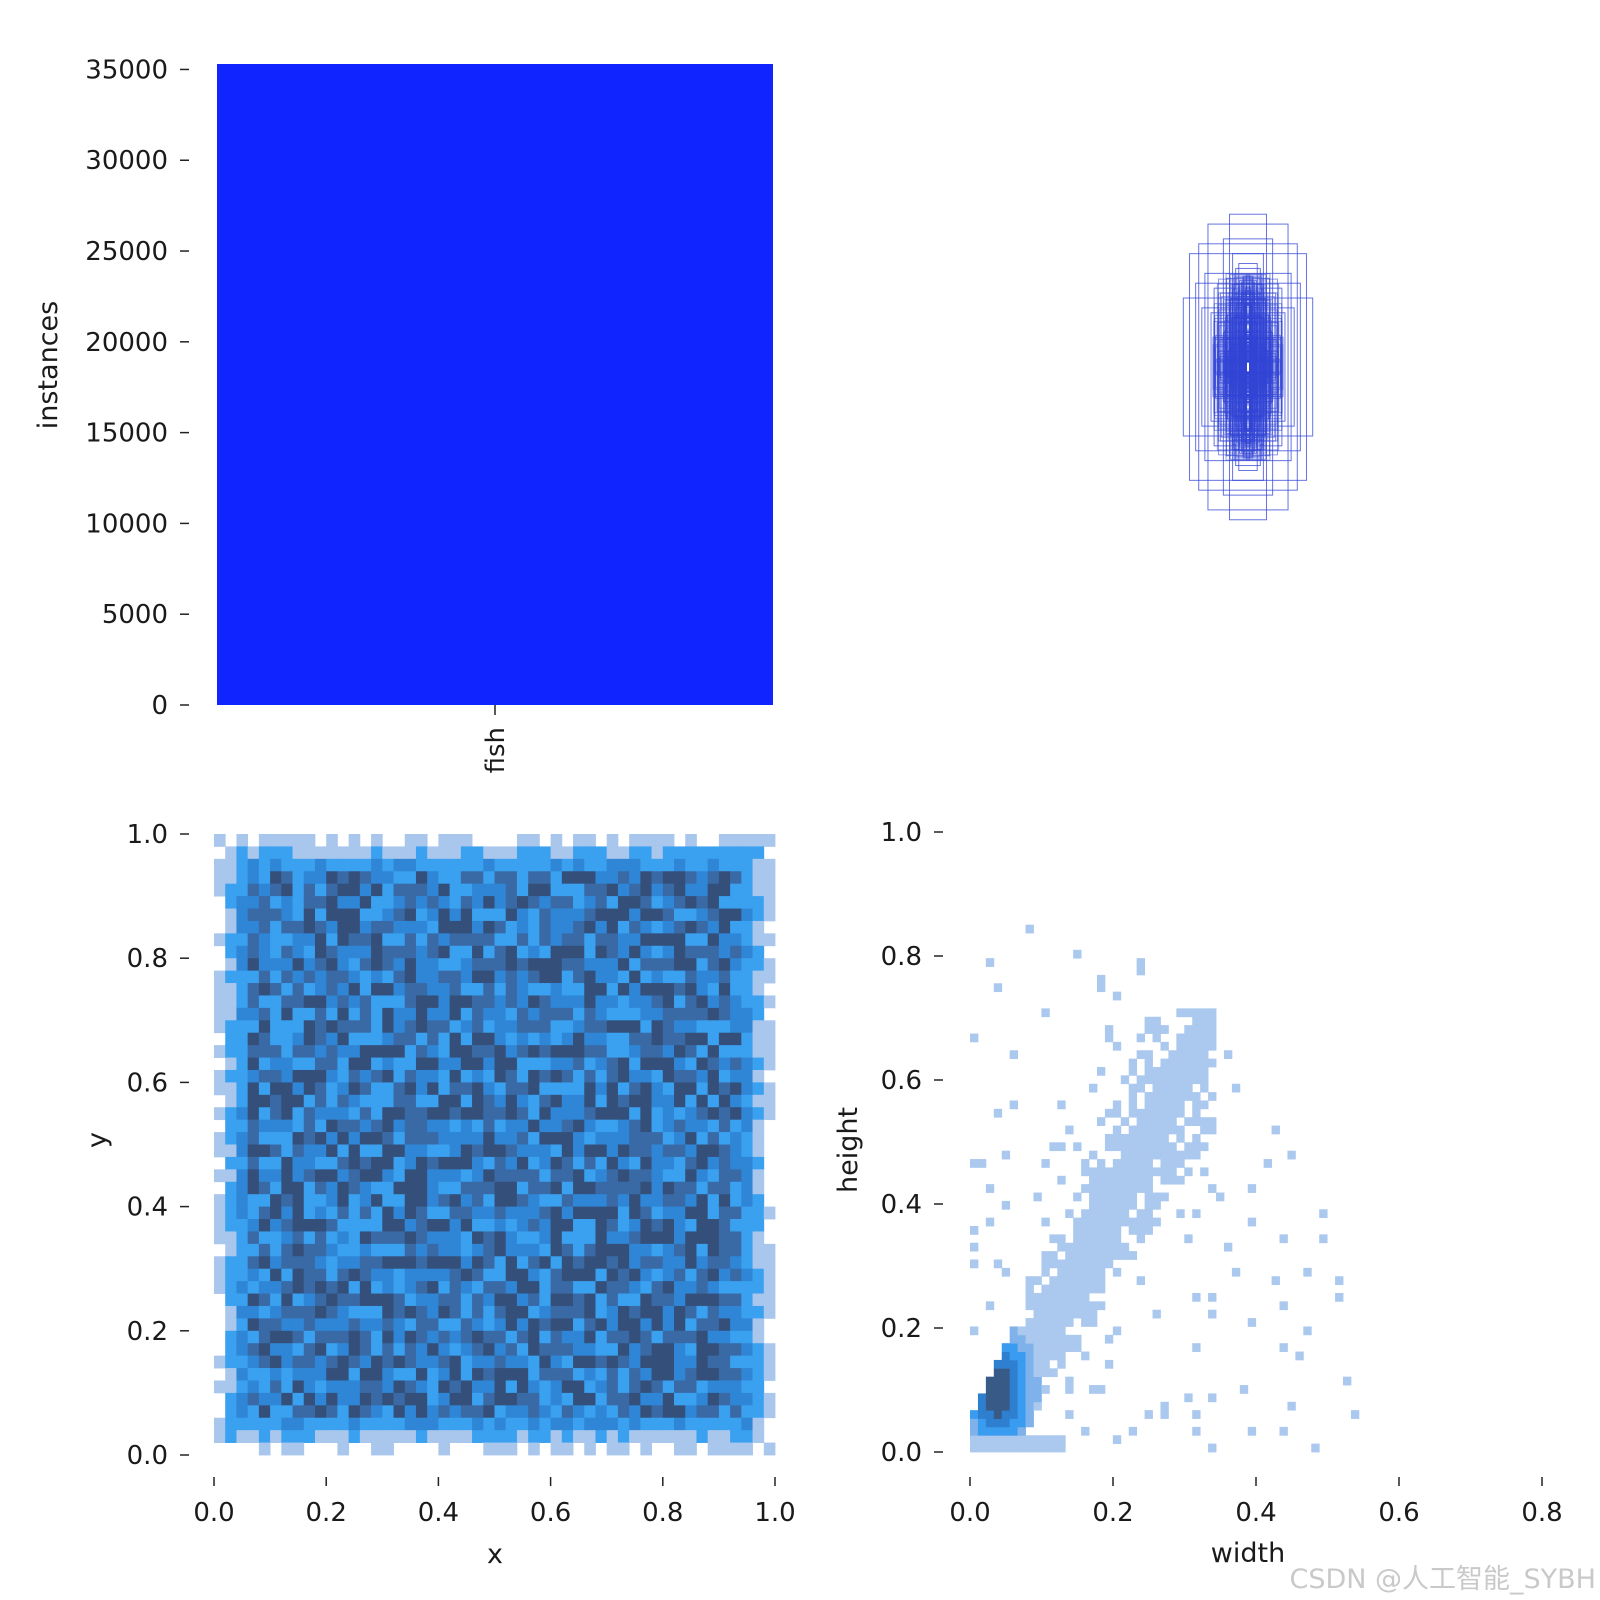 The width and height of the screenshot is (1600, 1600). I want to click on watermark: CSDN @人工智能_SYBH, so click(1442, 1579).